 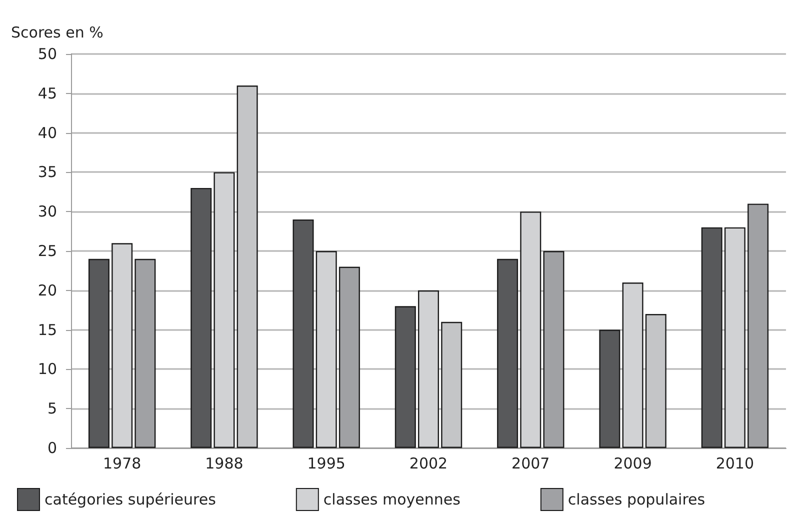 I want to click on y-tick-label: 30, so click(x=47, y=211).